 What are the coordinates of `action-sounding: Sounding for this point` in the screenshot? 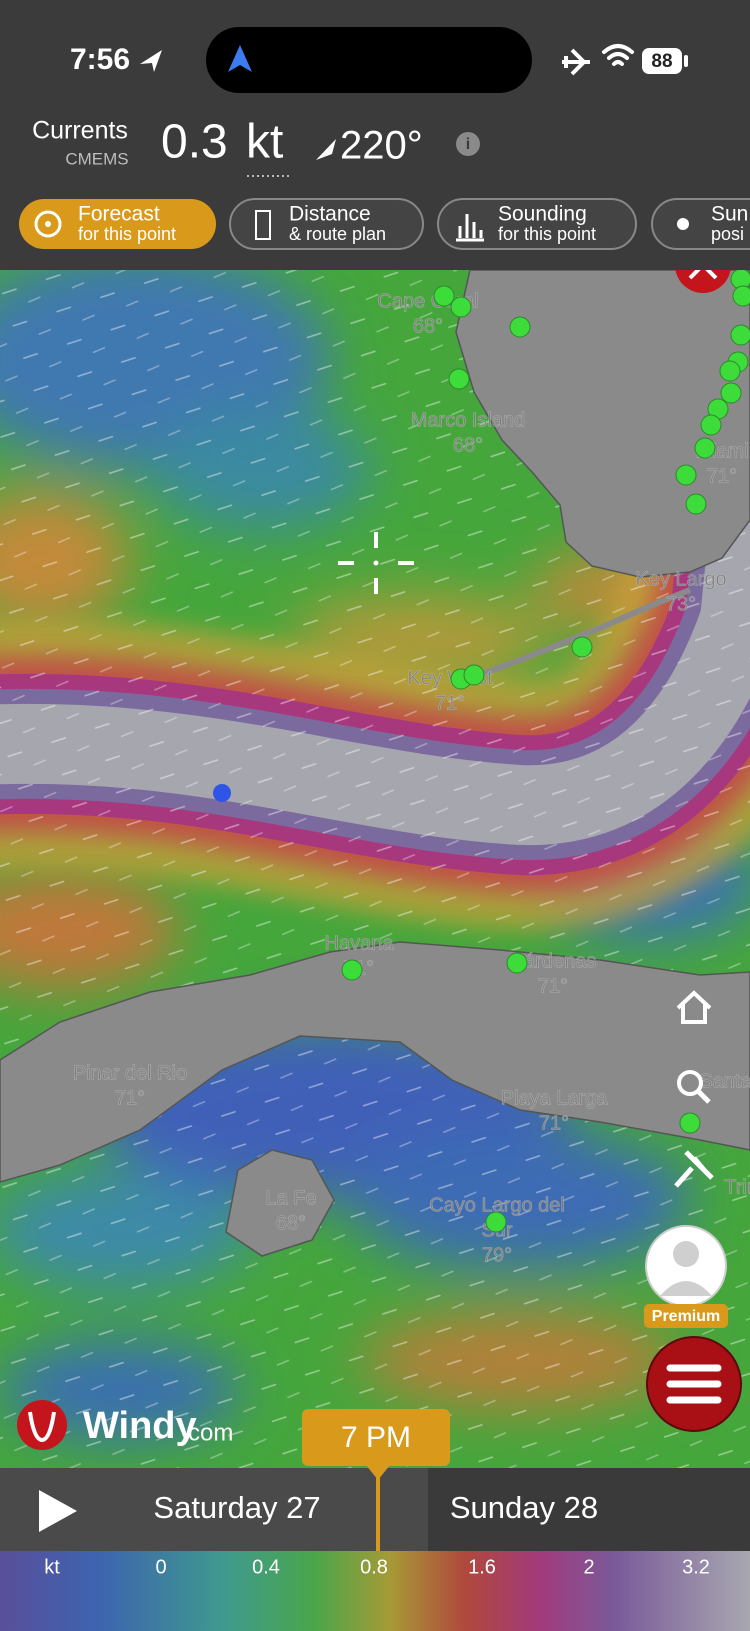 It's located at (537, 224).